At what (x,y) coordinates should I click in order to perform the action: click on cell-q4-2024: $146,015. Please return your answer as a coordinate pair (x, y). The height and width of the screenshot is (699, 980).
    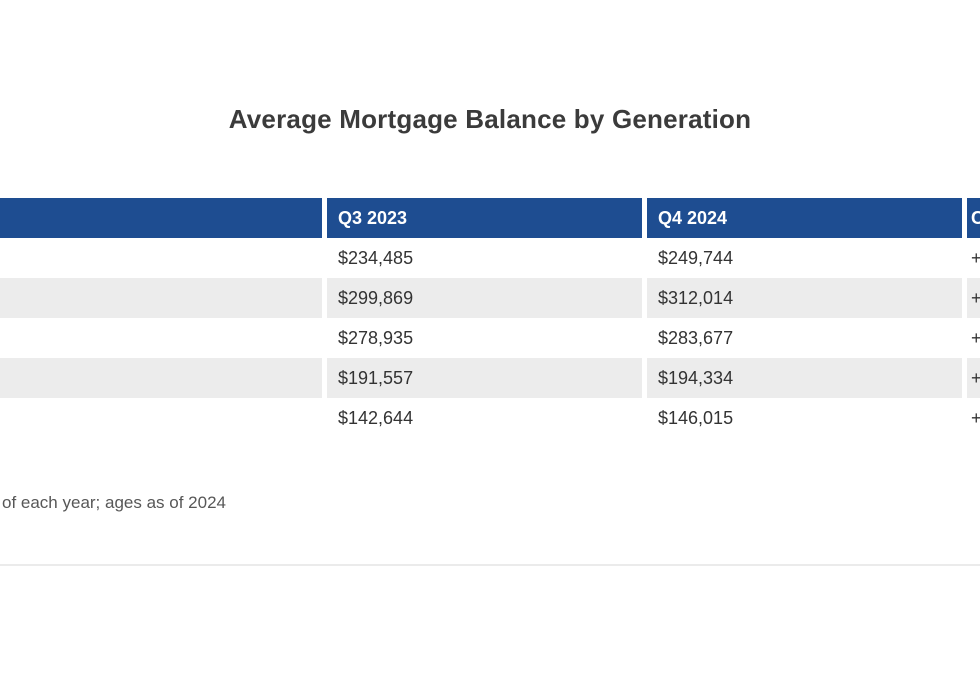
    Looking at the image, I should click on (696, 417).